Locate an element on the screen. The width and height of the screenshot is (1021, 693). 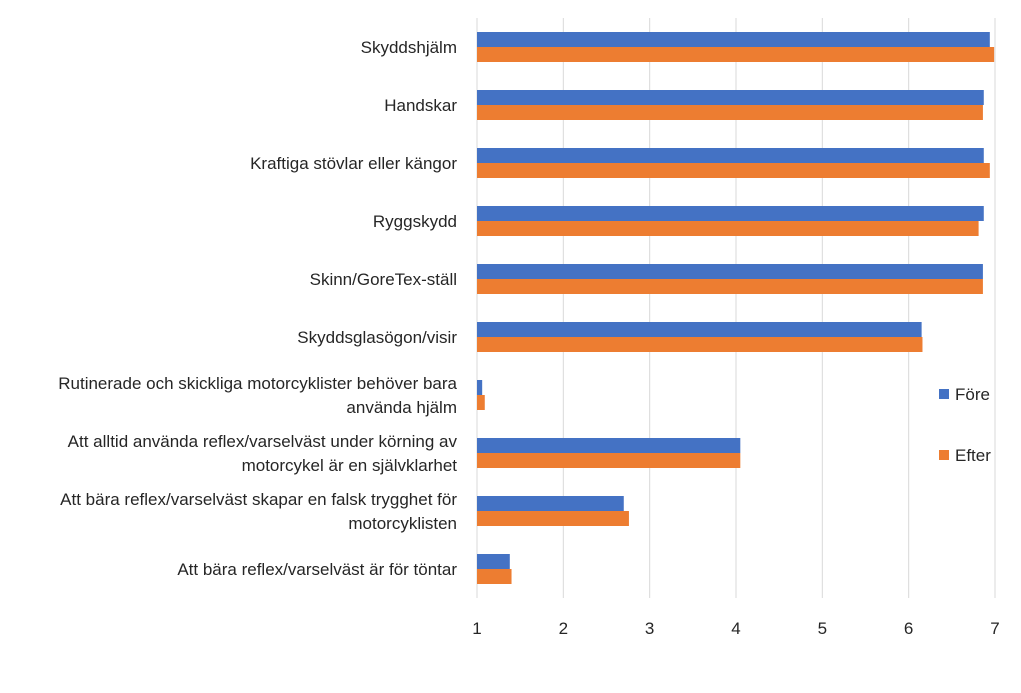
category-label: Att bära reflex/varselväst är för töntar is located at coordinates (317, 569).